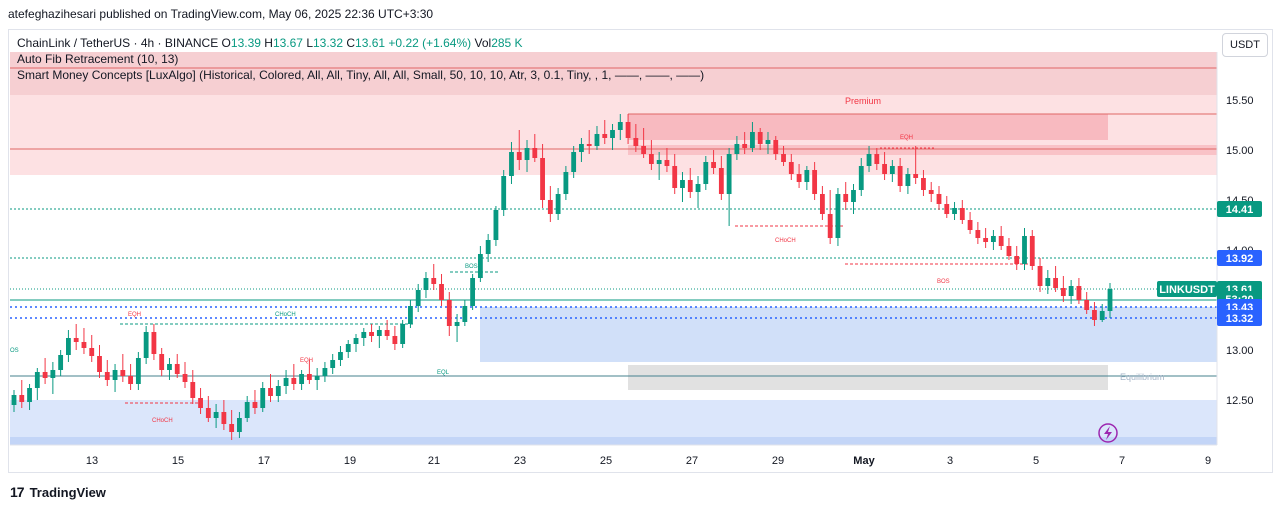 This screenshot has height=509, width=1281. Describe the element at coordinates (785, 241) in the screenshot. I see `choch-label-1: CHoCH` at that location.